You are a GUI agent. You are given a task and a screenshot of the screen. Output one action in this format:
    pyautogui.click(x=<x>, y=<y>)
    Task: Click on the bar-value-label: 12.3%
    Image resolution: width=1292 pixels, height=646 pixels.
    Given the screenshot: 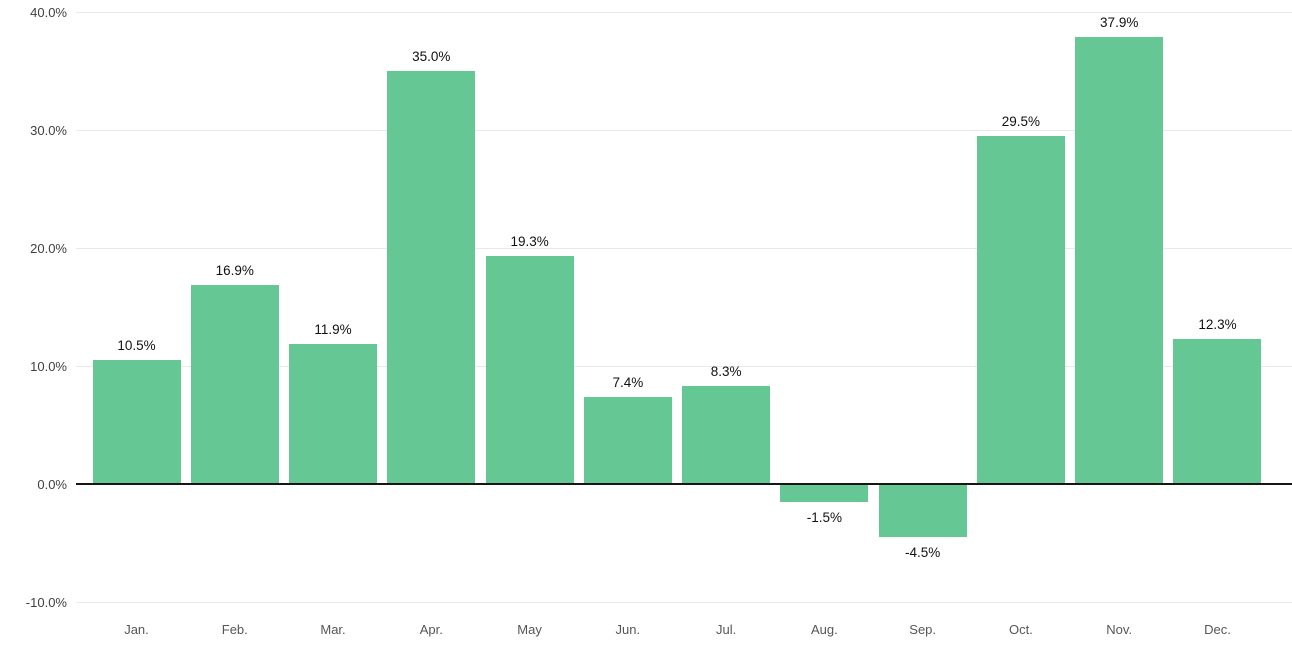 What is the action you would take?
    pyautogui.click(x=1217, y=324)
    